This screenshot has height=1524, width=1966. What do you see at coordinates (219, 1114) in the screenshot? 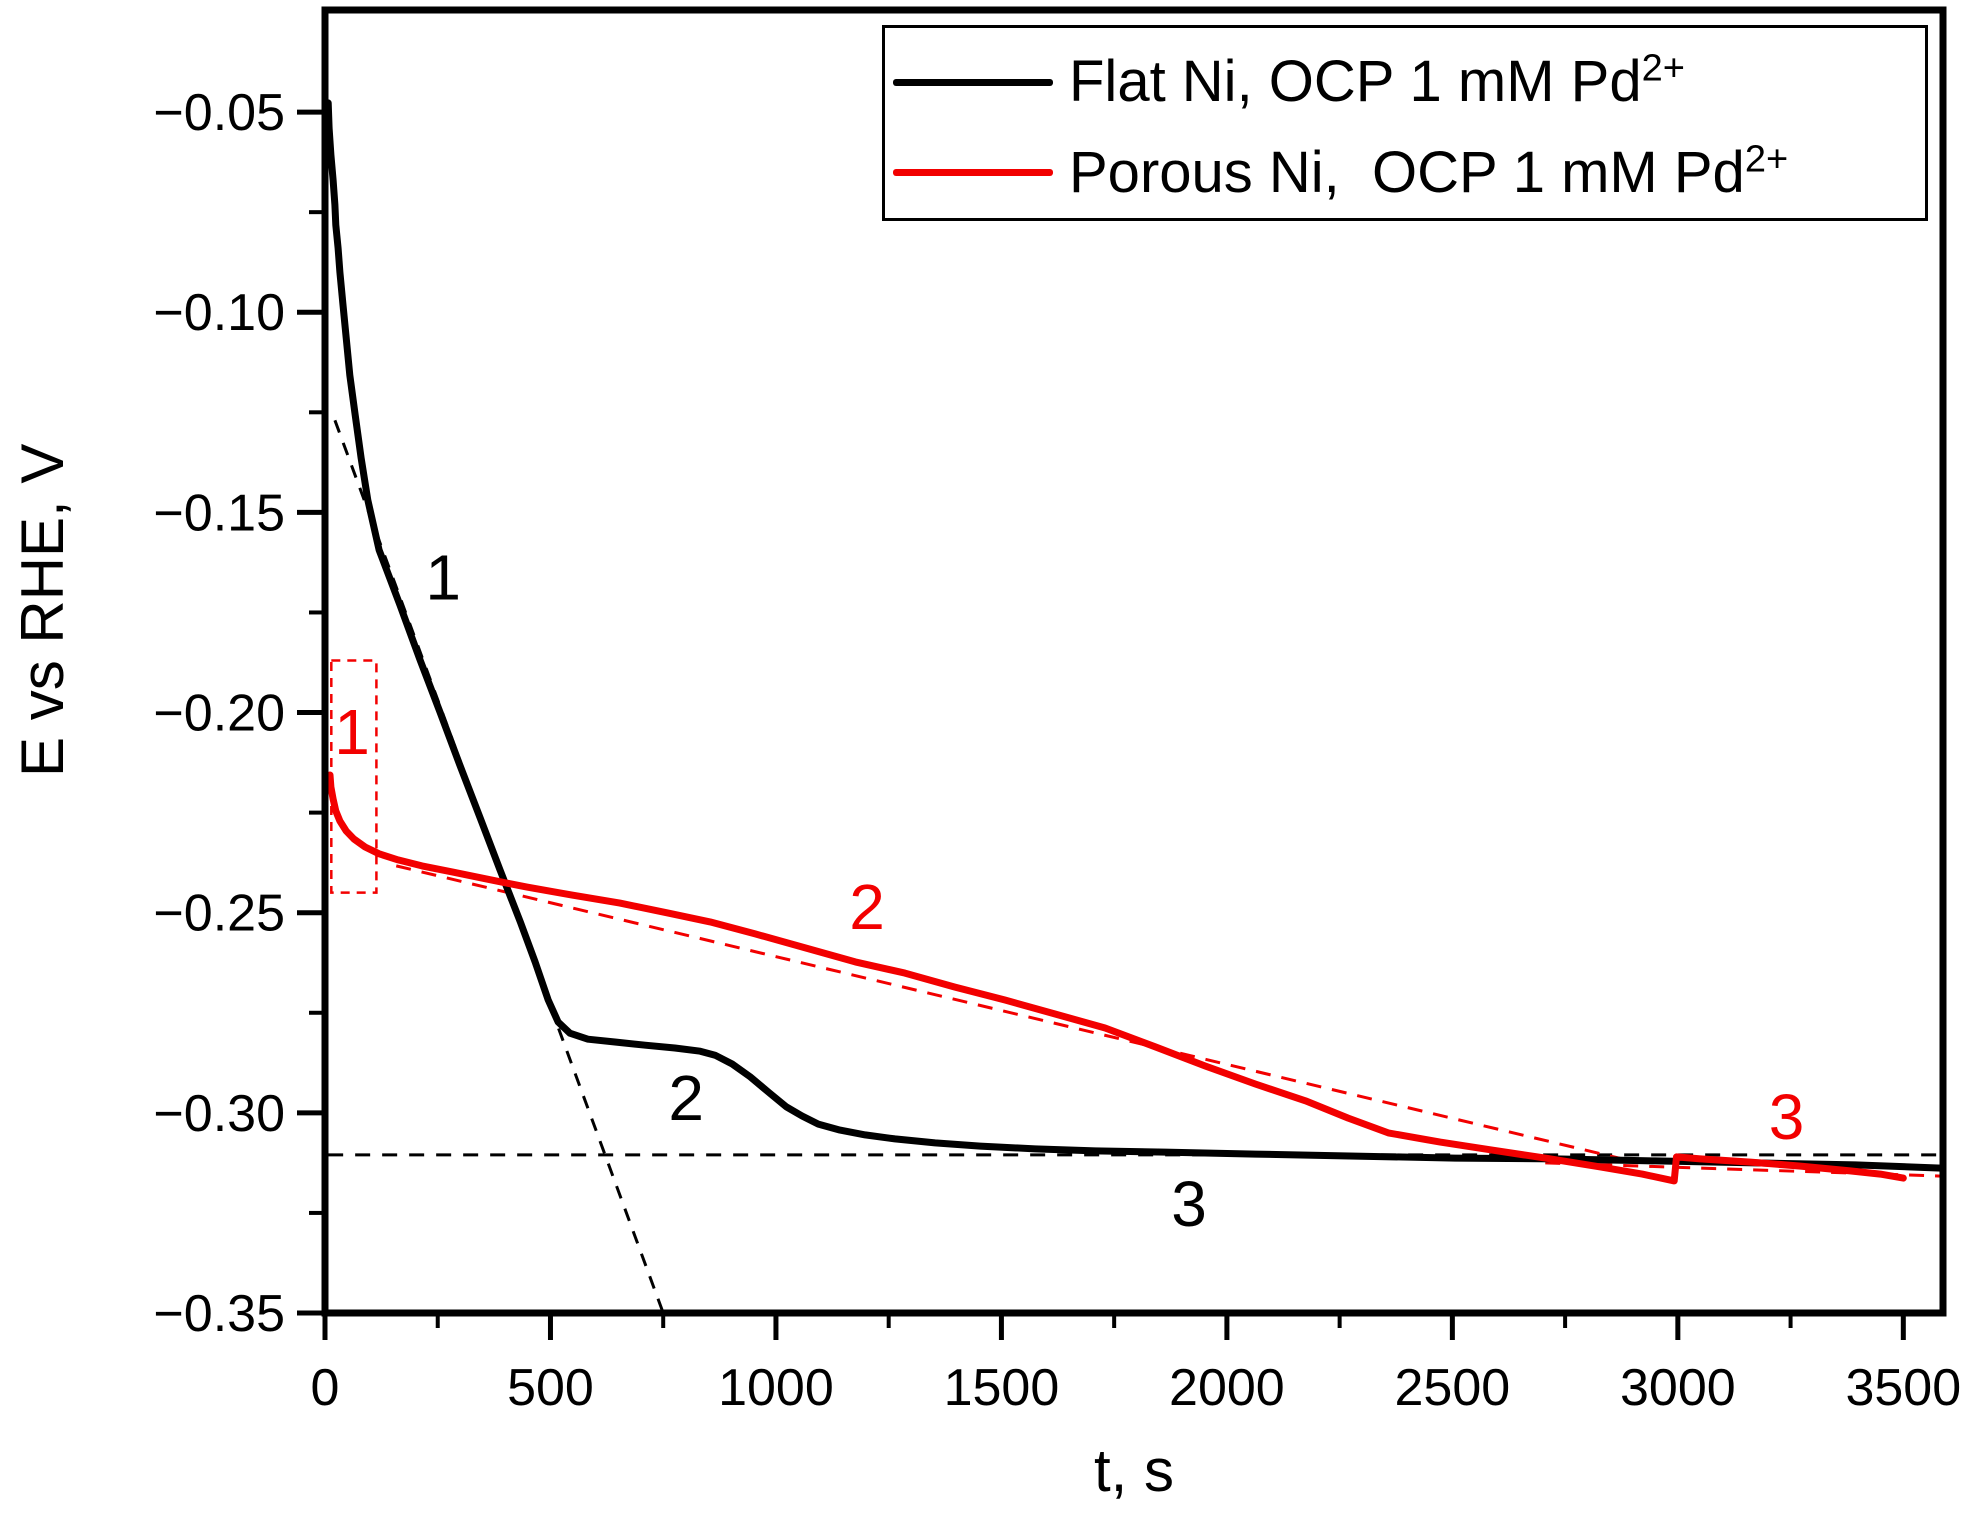
I see `y-tick-label: −0.30` at bounding box center [219, 1114].